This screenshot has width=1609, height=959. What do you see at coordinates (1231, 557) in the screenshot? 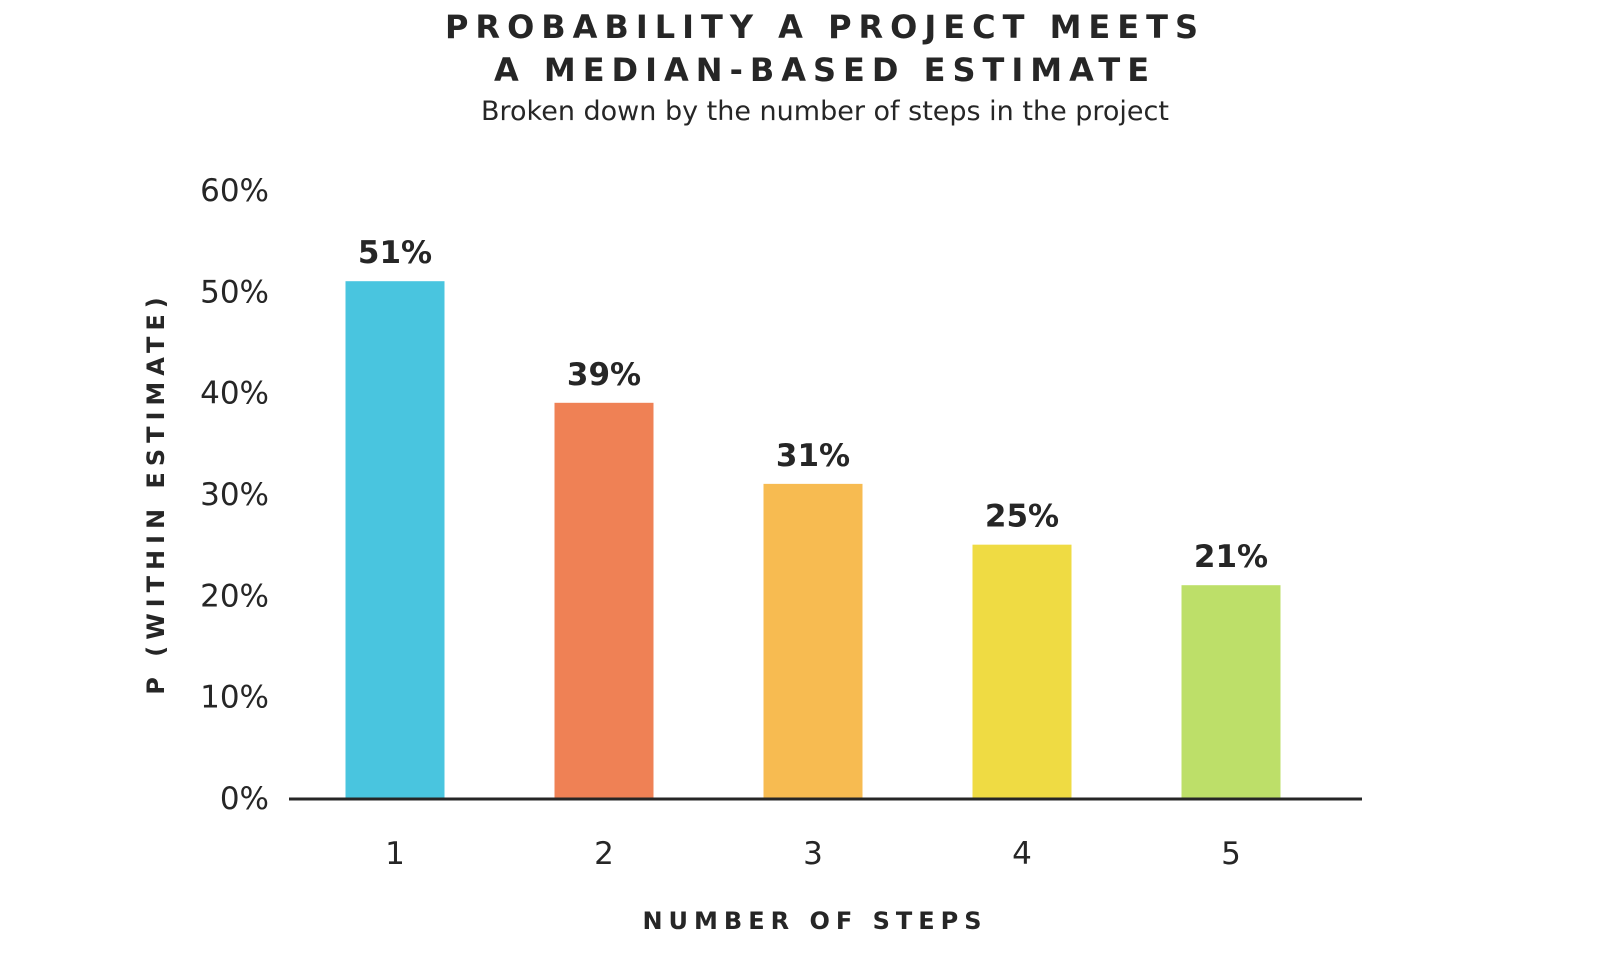
I see `data-label-5: 21%` at bounding box center [1231, 557].